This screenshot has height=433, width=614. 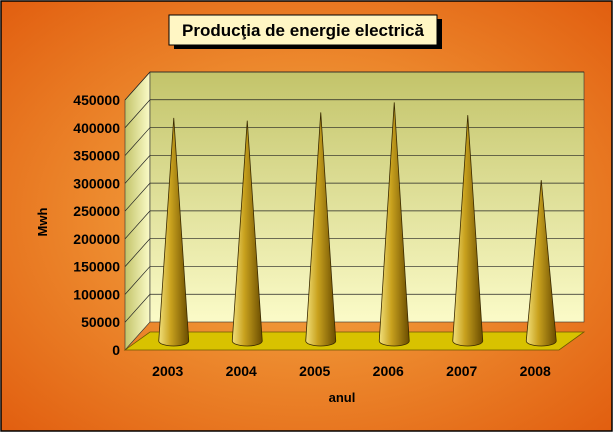 What do you see at coordinates (461, 371) in the screenshot?
I see `x-category-label: 2007` at bounding box center [461, 371].